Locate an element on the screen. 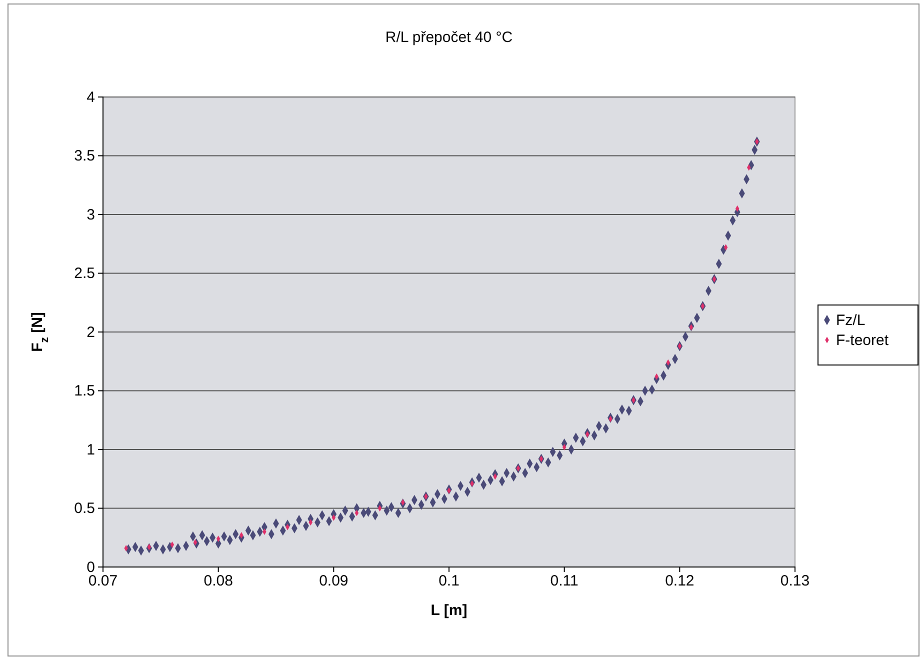  y-tick-label: 3 is located at coordinates (90, 215).